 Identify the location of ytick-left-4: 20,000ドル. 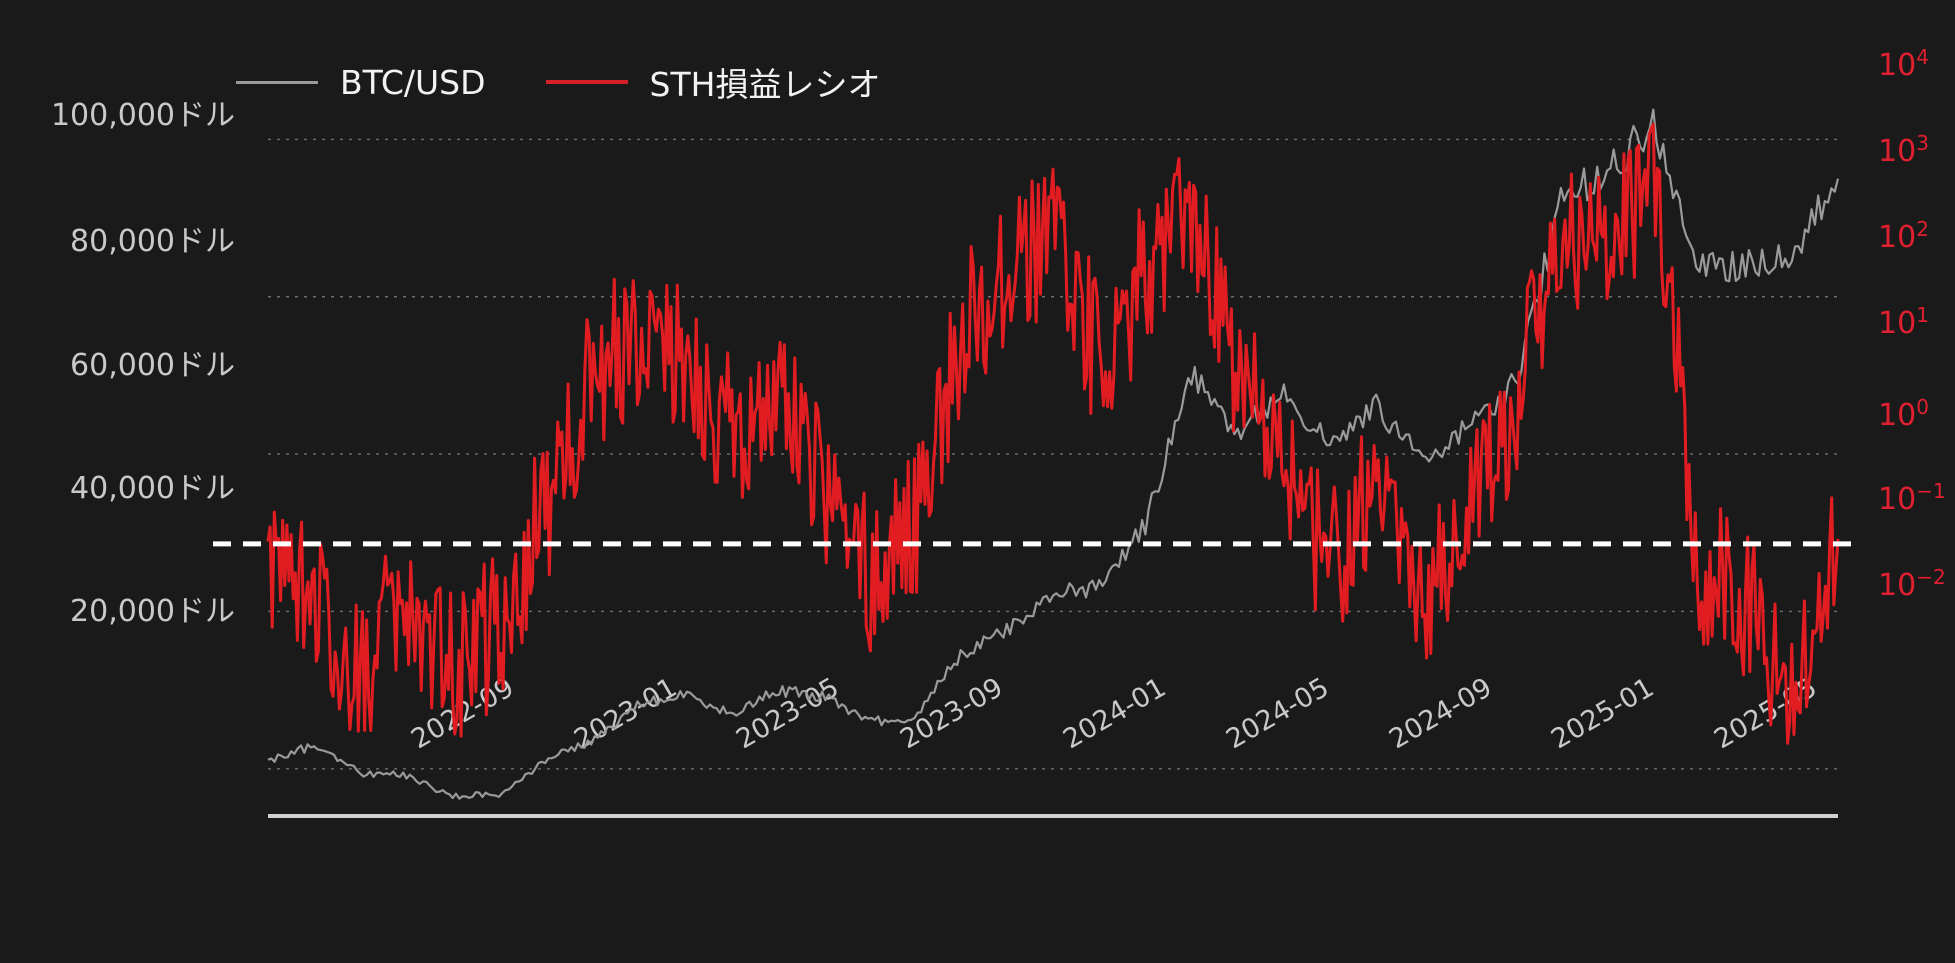
(152, 611).